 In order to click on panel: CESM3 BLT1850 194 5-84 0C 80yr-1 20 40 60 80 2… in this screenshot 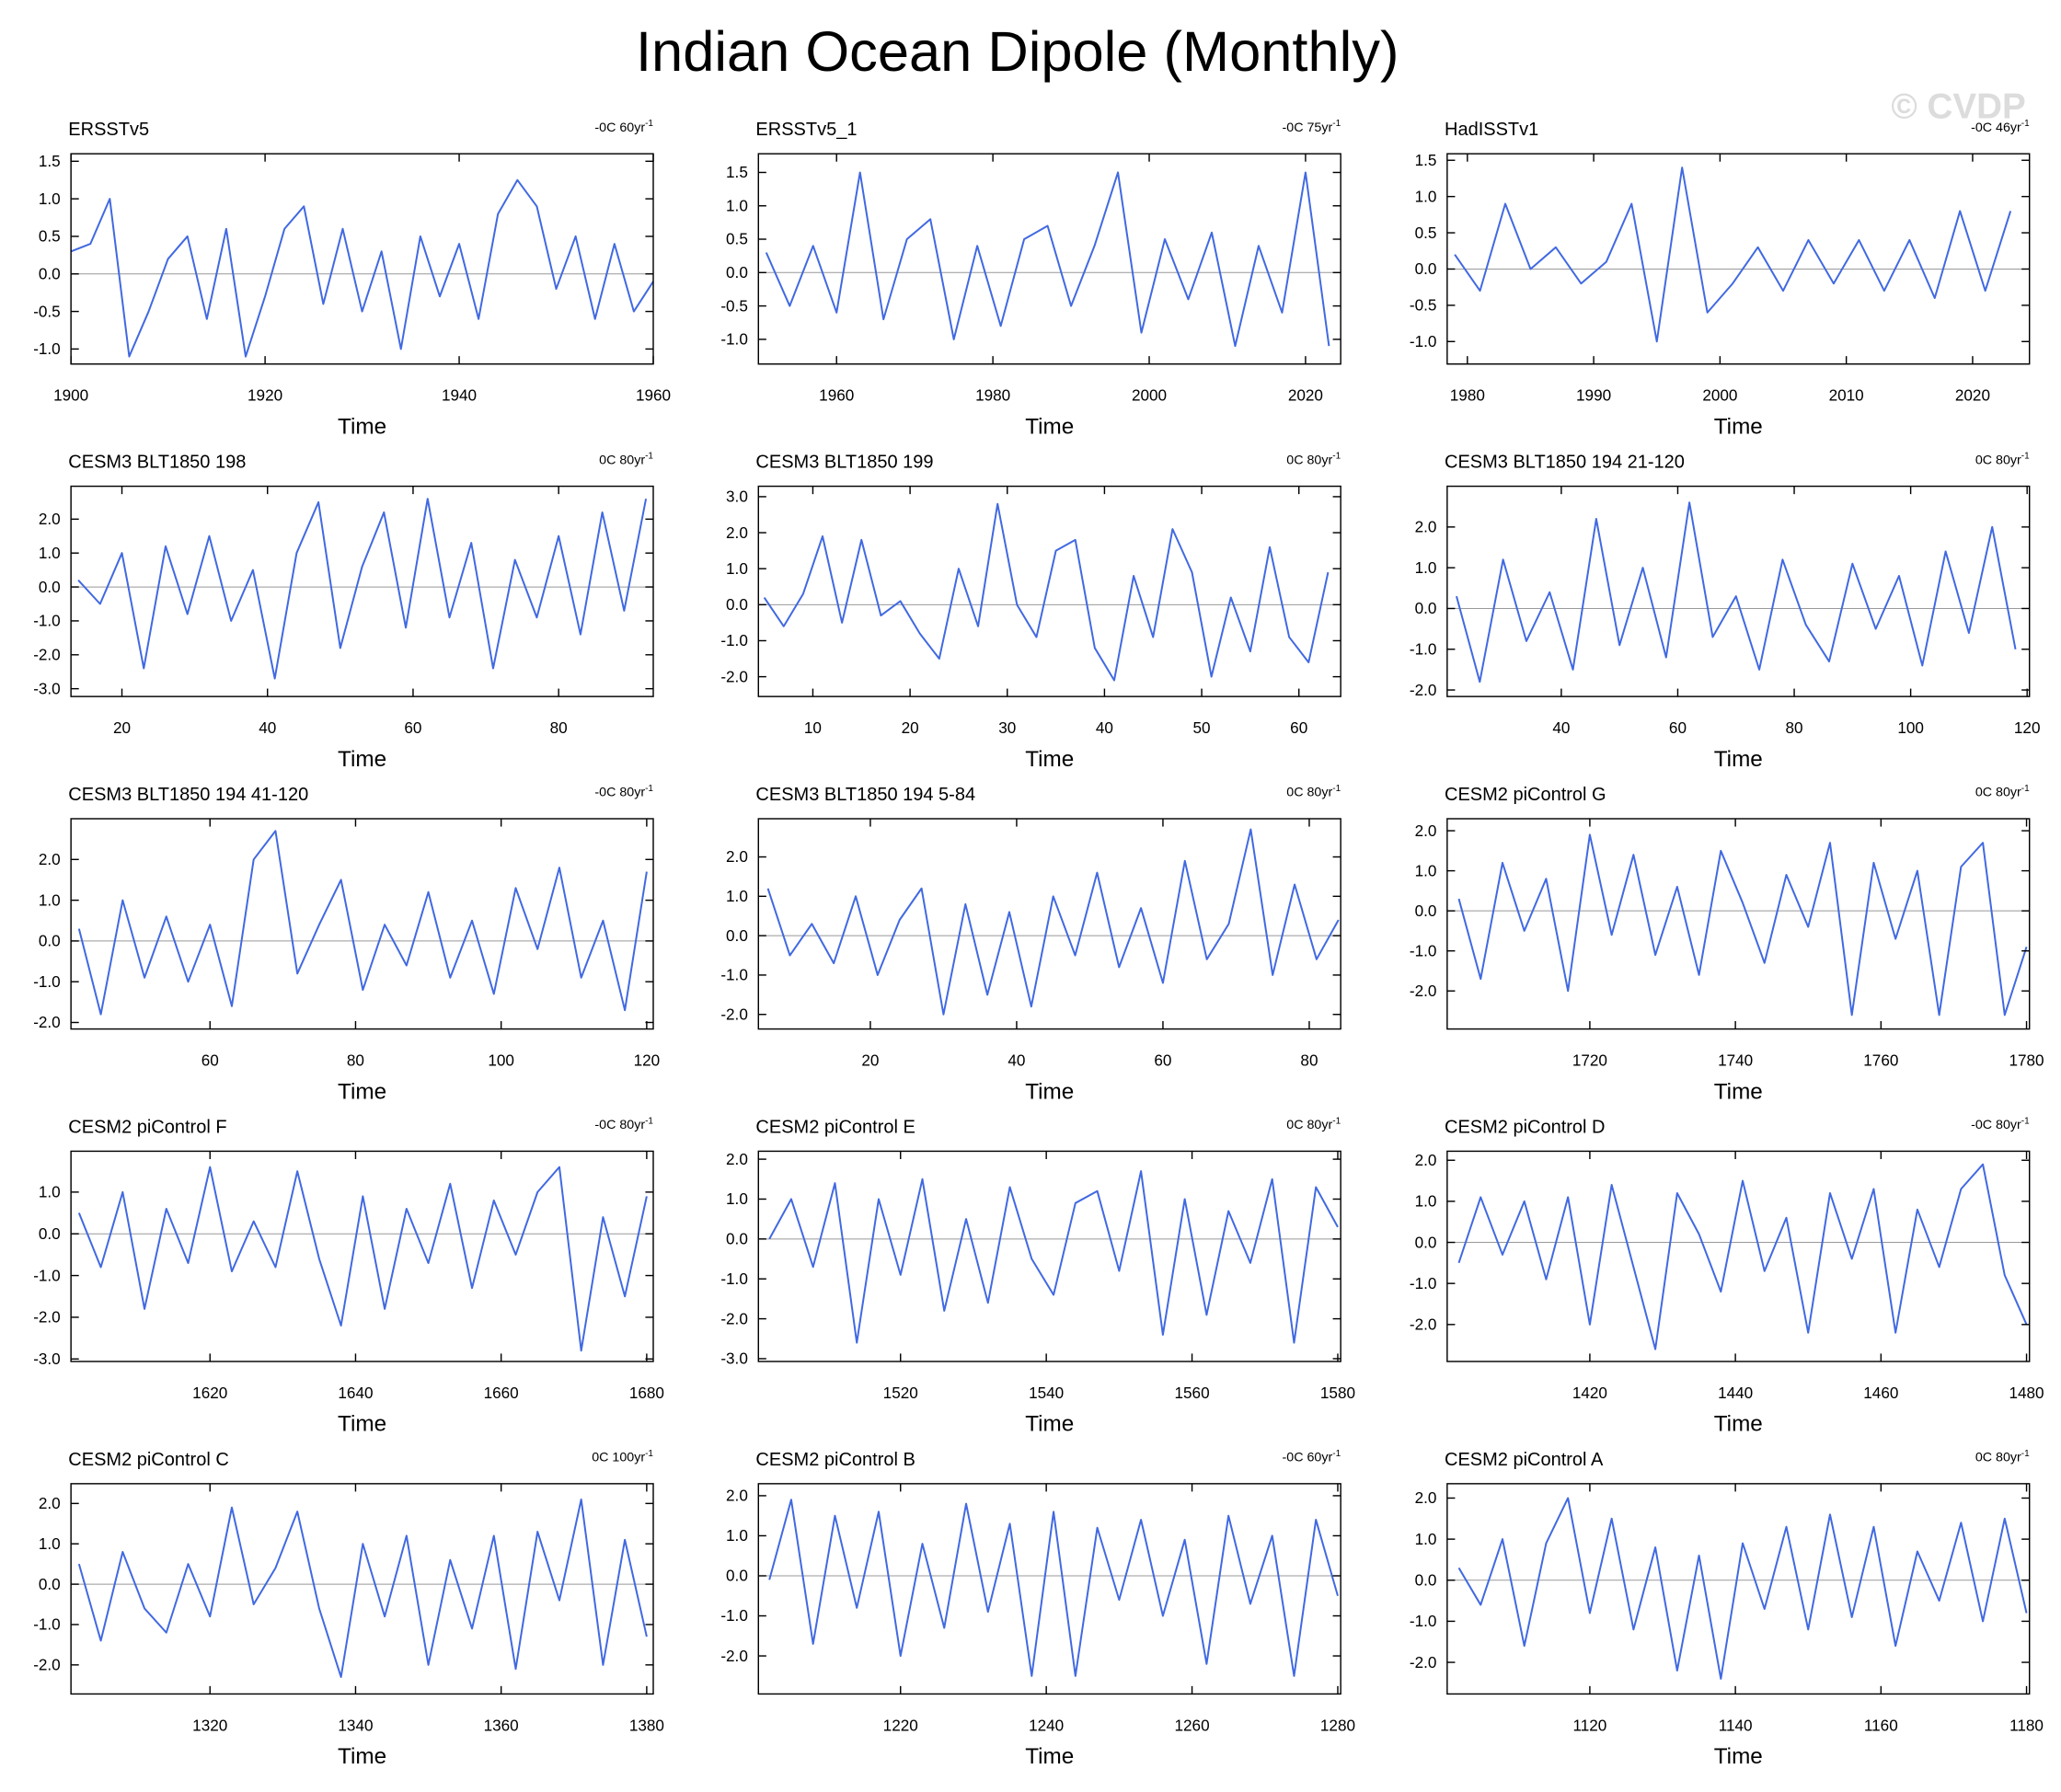, I will do `click(1030, 944)`.